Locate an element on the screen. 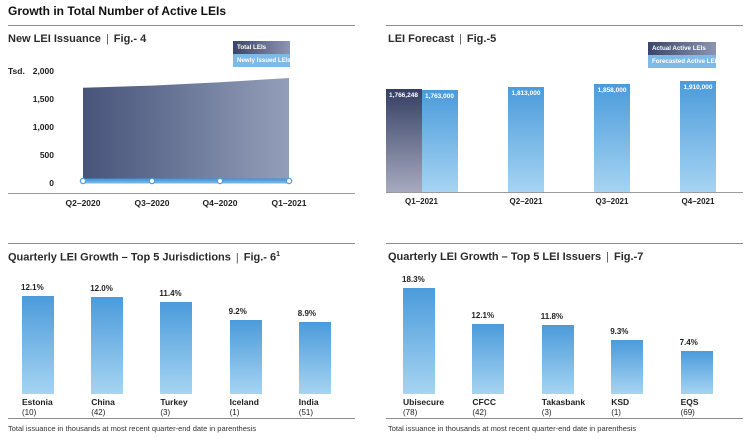  section-header-fig4: New LEI Issuance | Fig.- 4 is located at coordinates (77, 39).